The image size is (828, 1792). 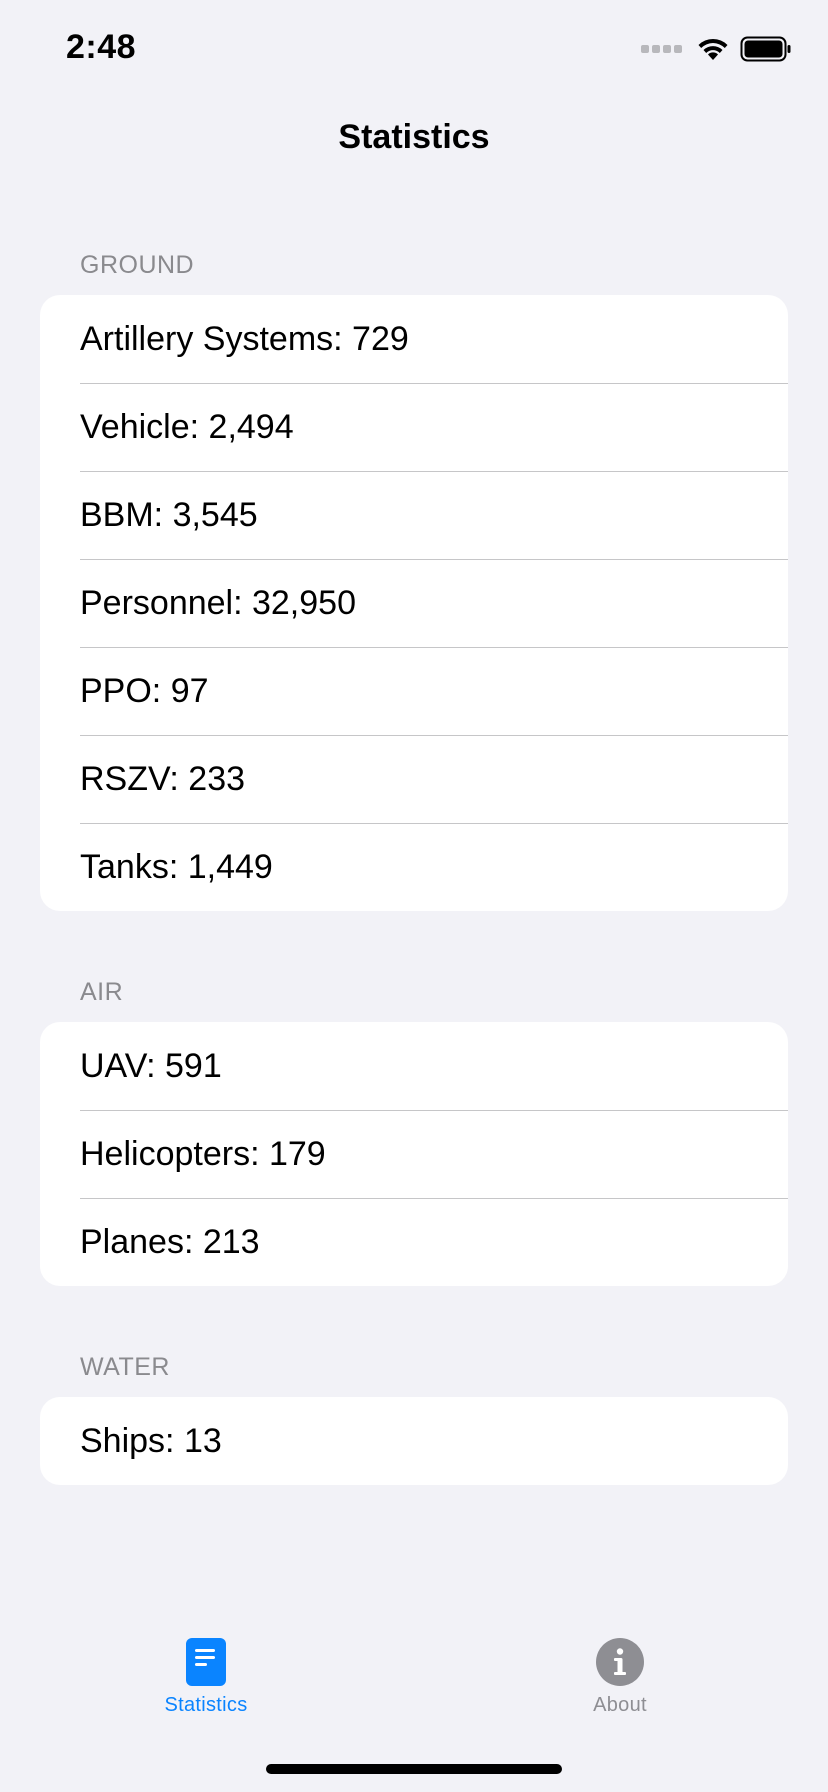 What do you see at coordinates (206, 1662) in the screenshot?
I see `document-icon` at bounding box center [206, 1662].